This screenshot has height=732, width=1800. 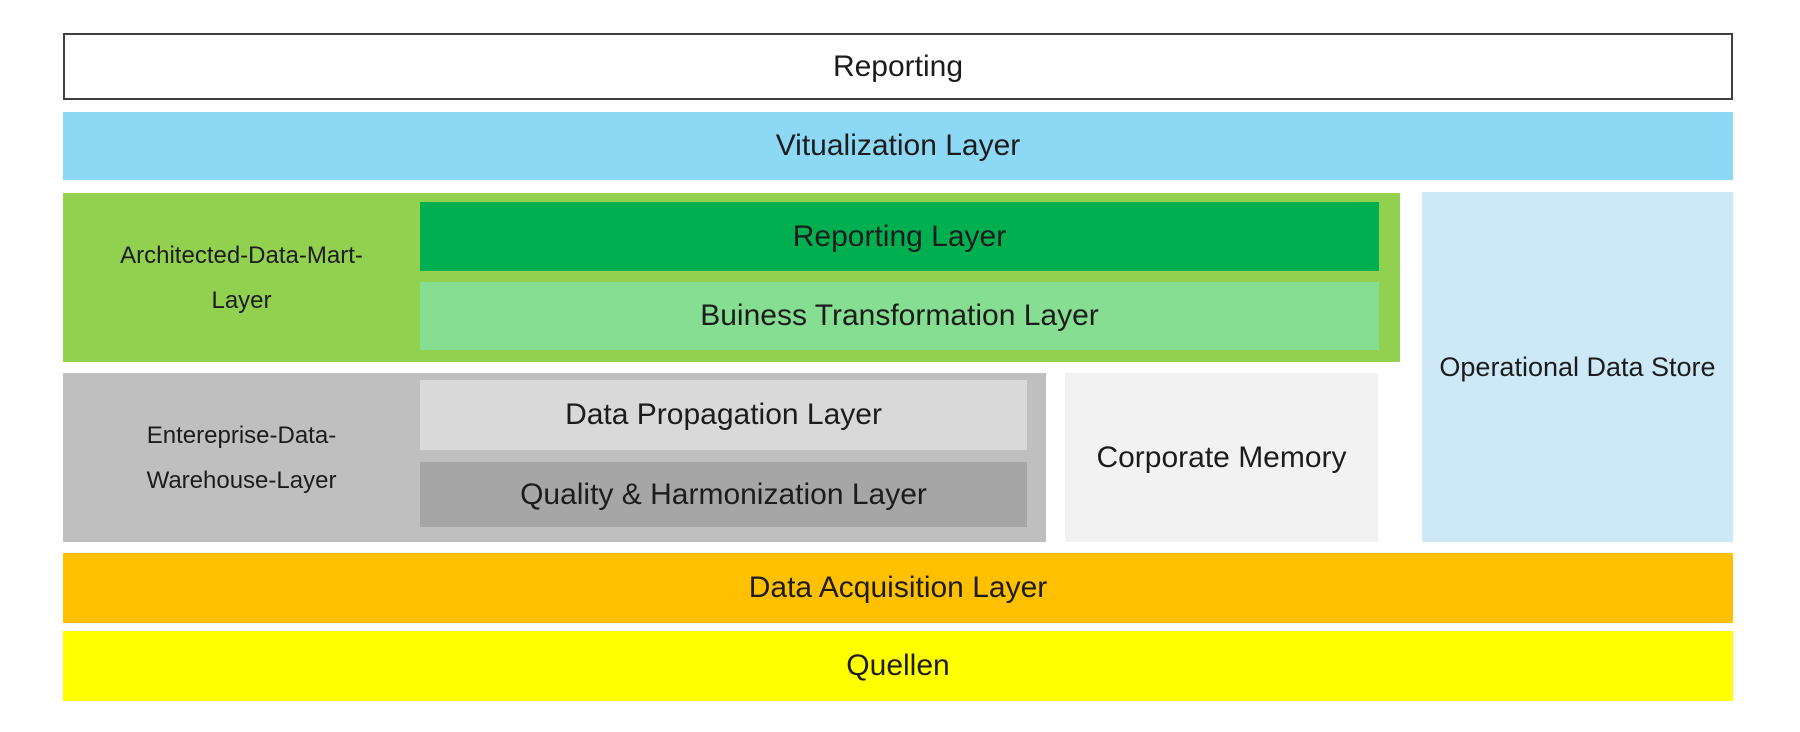 I want to click on architected-data-mart-label: Architected-Data-Mart- Layer, so click(x=241, y=277).